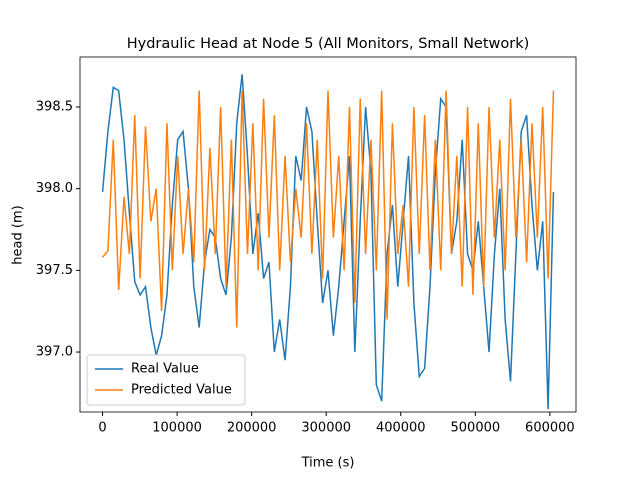 This screenshot has width=640, height=480. What do you see at coordinates (166, 380) in the screenshot?
I see `legend-box` at bounding box center [166, 380].